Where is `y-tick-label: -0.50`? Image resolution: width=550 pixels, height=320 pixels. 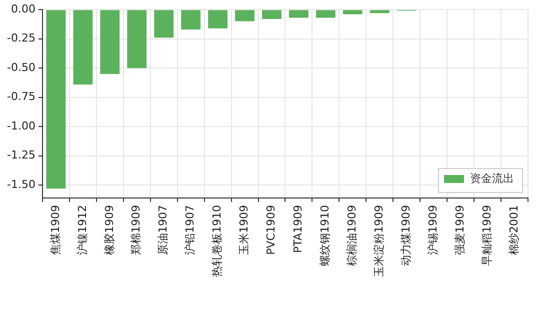 y-tick-label: -0.50 is located at coordinates (21, 67).